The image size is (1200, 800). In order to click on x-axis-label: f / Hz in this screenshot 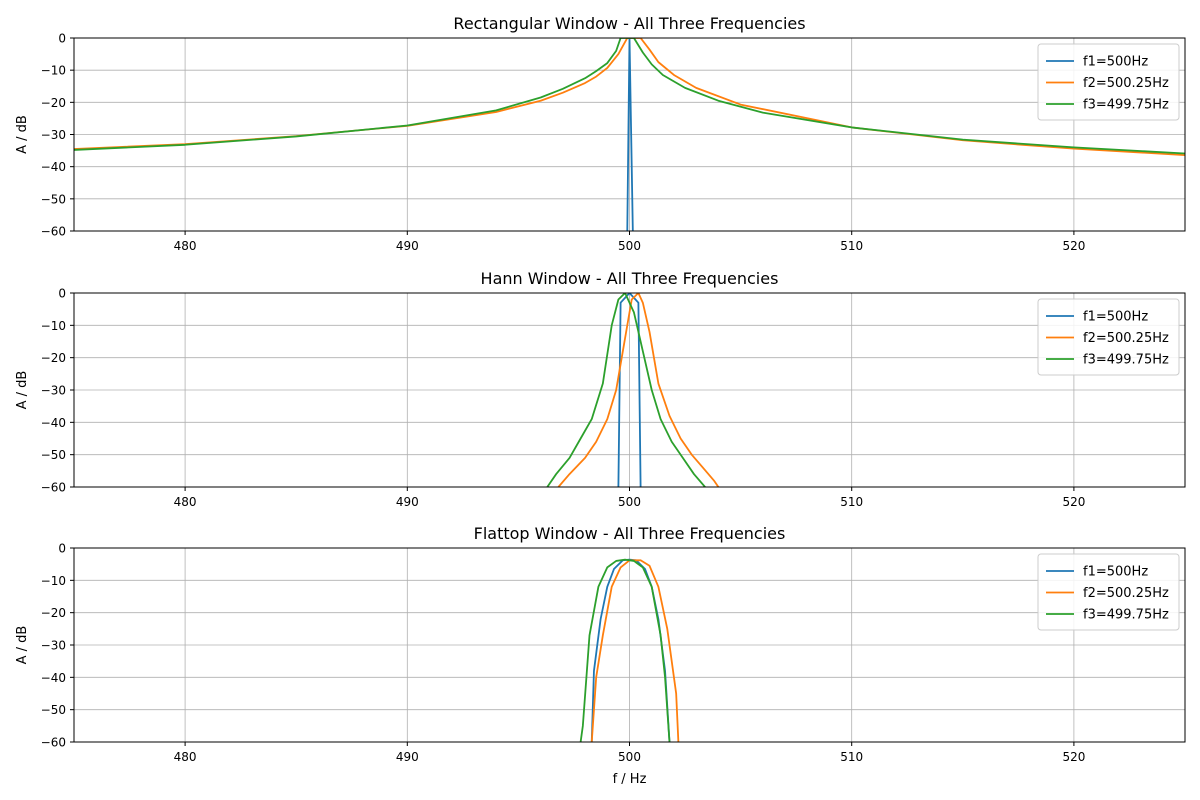, I will do `click(630, 779)`.